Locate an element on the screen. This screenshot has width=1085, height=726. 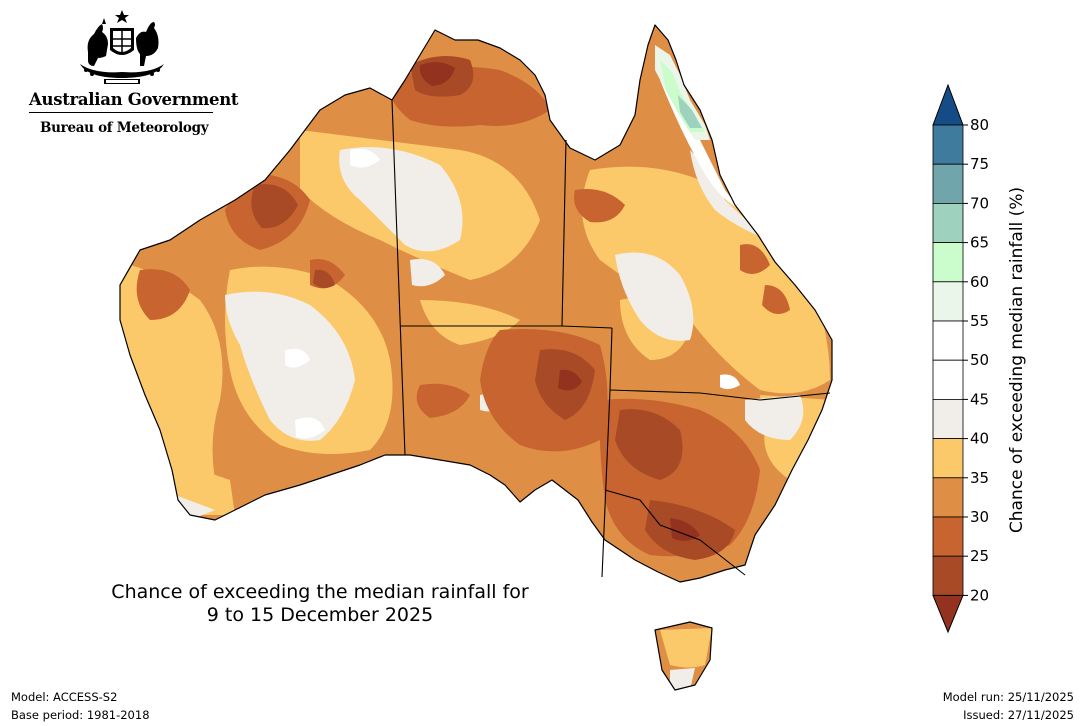
colorbar-tick-label: 25 is located at coordinates (979, 556).